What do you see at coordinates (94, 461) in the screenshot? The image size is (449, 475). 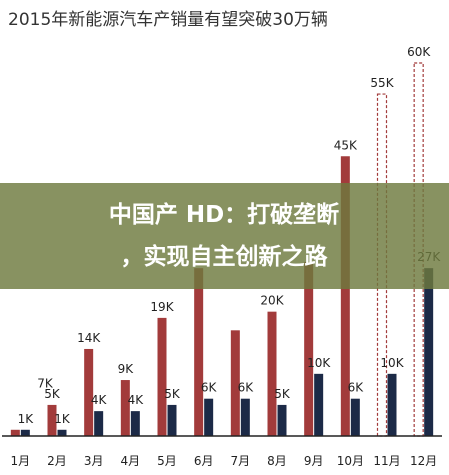 I see `x-tick-label-2: 3月` at bounding box center [94, 461].